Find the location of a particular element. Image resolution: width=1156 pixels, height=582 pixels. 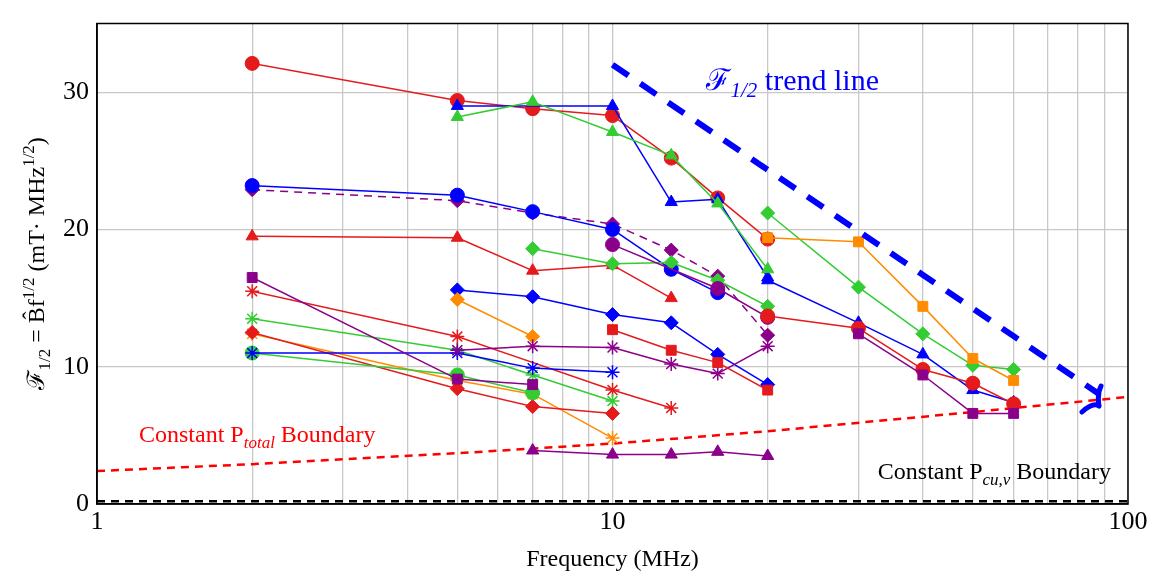

x-tick-label: 100 is located at coordinates (1128, 521).